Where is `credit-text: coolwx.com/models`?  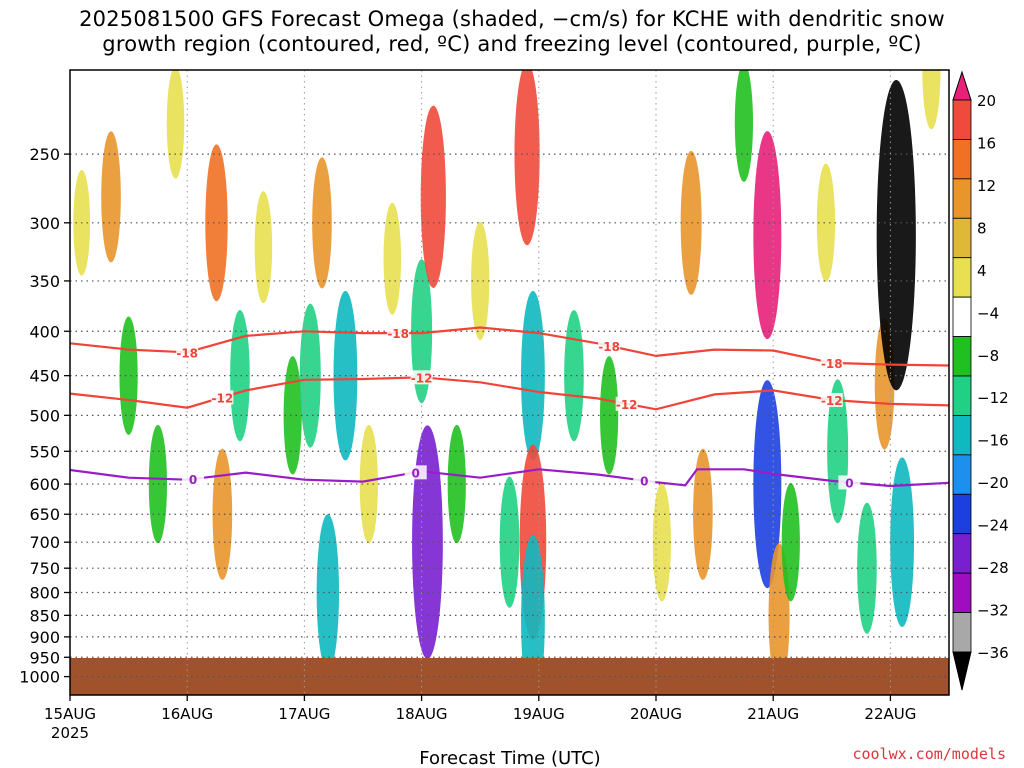 credit-text: coolwx.com/models is located at coordinates (929, 754).